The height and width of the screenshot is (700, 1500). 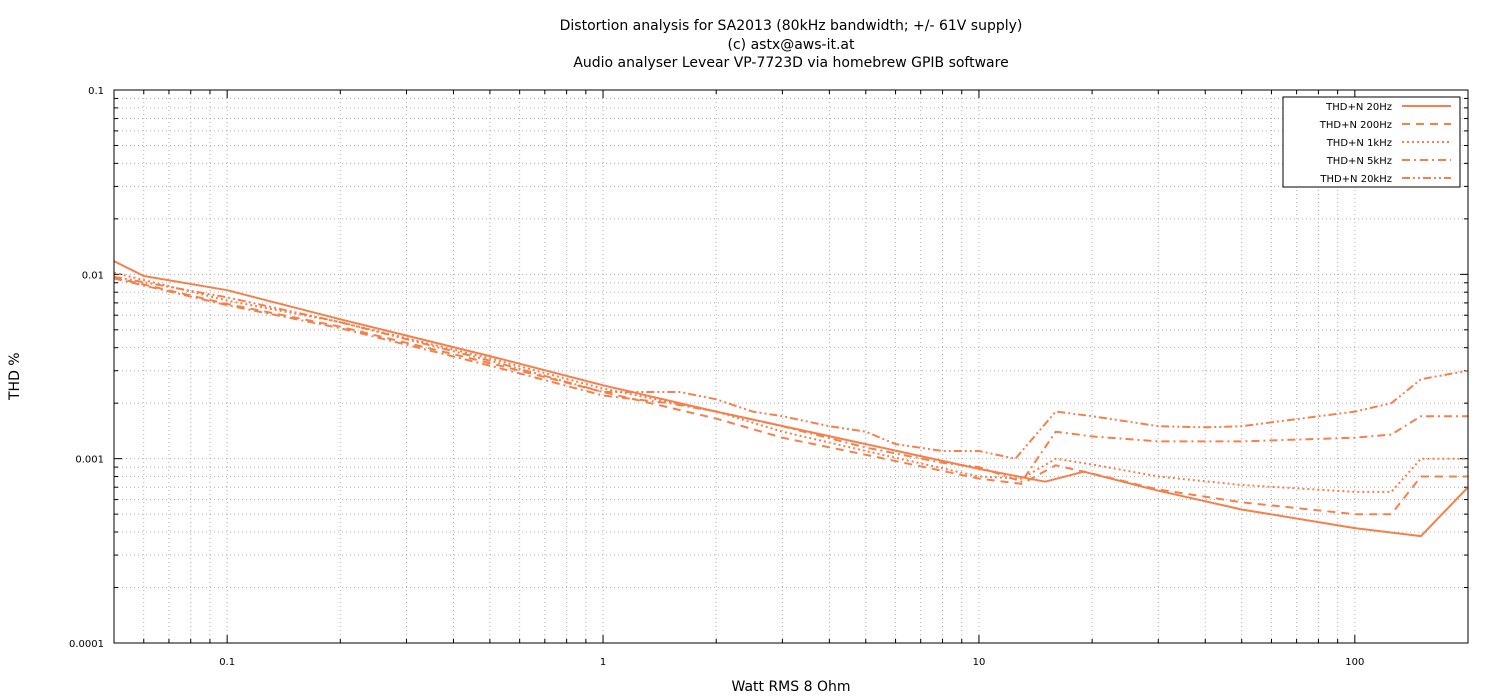 I want to click on y-tick-label: 0.001, so click(x=89, y=460).